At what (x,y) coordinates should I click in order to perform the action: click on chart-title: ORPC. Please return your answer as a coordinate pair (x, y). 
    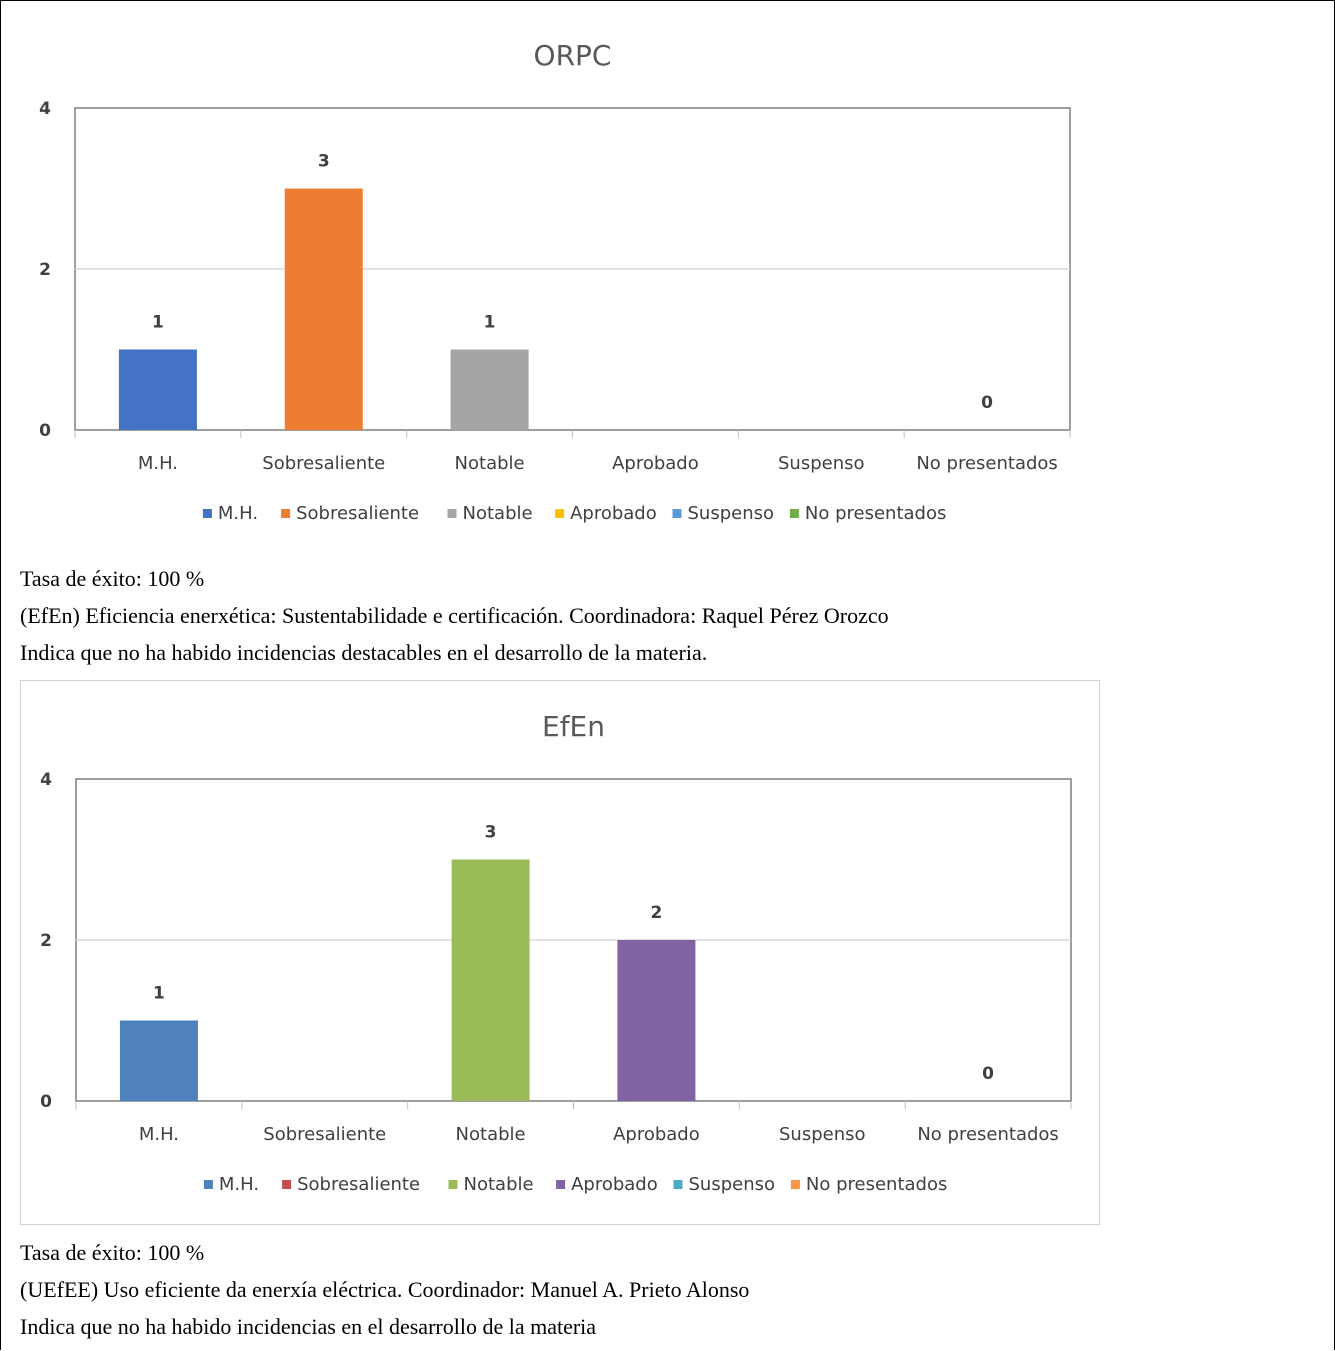
    Looking at the image, I should click on (573, 55).